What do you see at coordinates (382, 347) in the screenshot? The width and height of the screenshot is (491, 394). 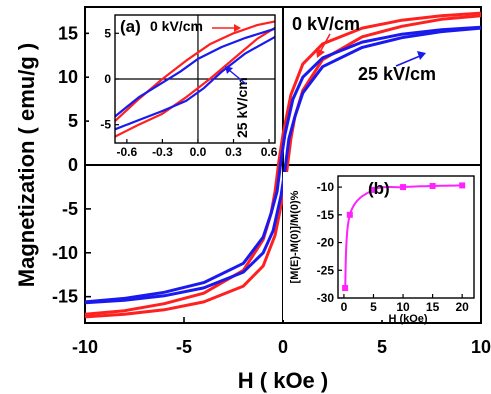 I see `main-x-tick-label: 5` at bounding box center [382, 347].